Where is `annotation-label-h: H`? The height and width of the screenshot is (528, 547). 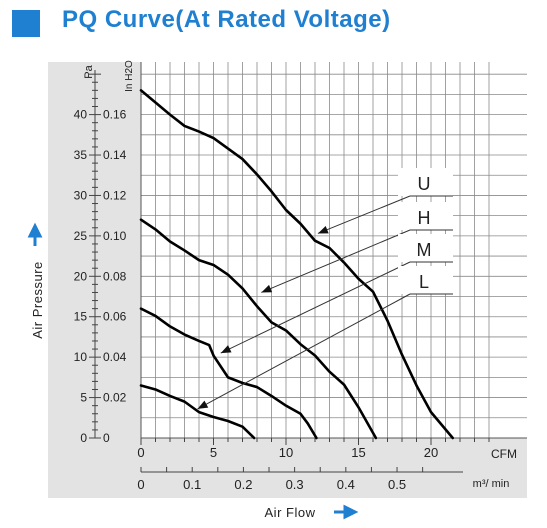
annotation-label-h: H is located at coordinates (424, 218).